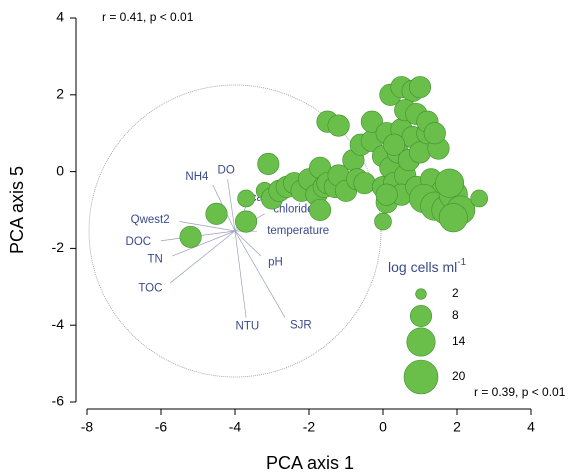 The height and width of the screenshot is (476, 573). What do you see at coordinates (293, 209) in the screenshot?
I see `loading-label: chloride` at bounding box center [293, 209].